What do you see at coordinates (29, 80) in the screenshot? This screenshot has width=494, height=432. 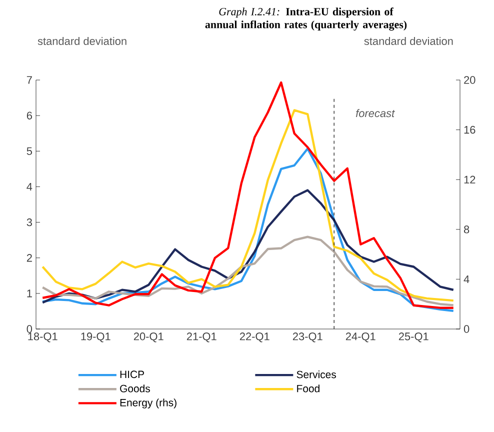 I see `y-tick-label: 7` at bounding box center [29, 80].